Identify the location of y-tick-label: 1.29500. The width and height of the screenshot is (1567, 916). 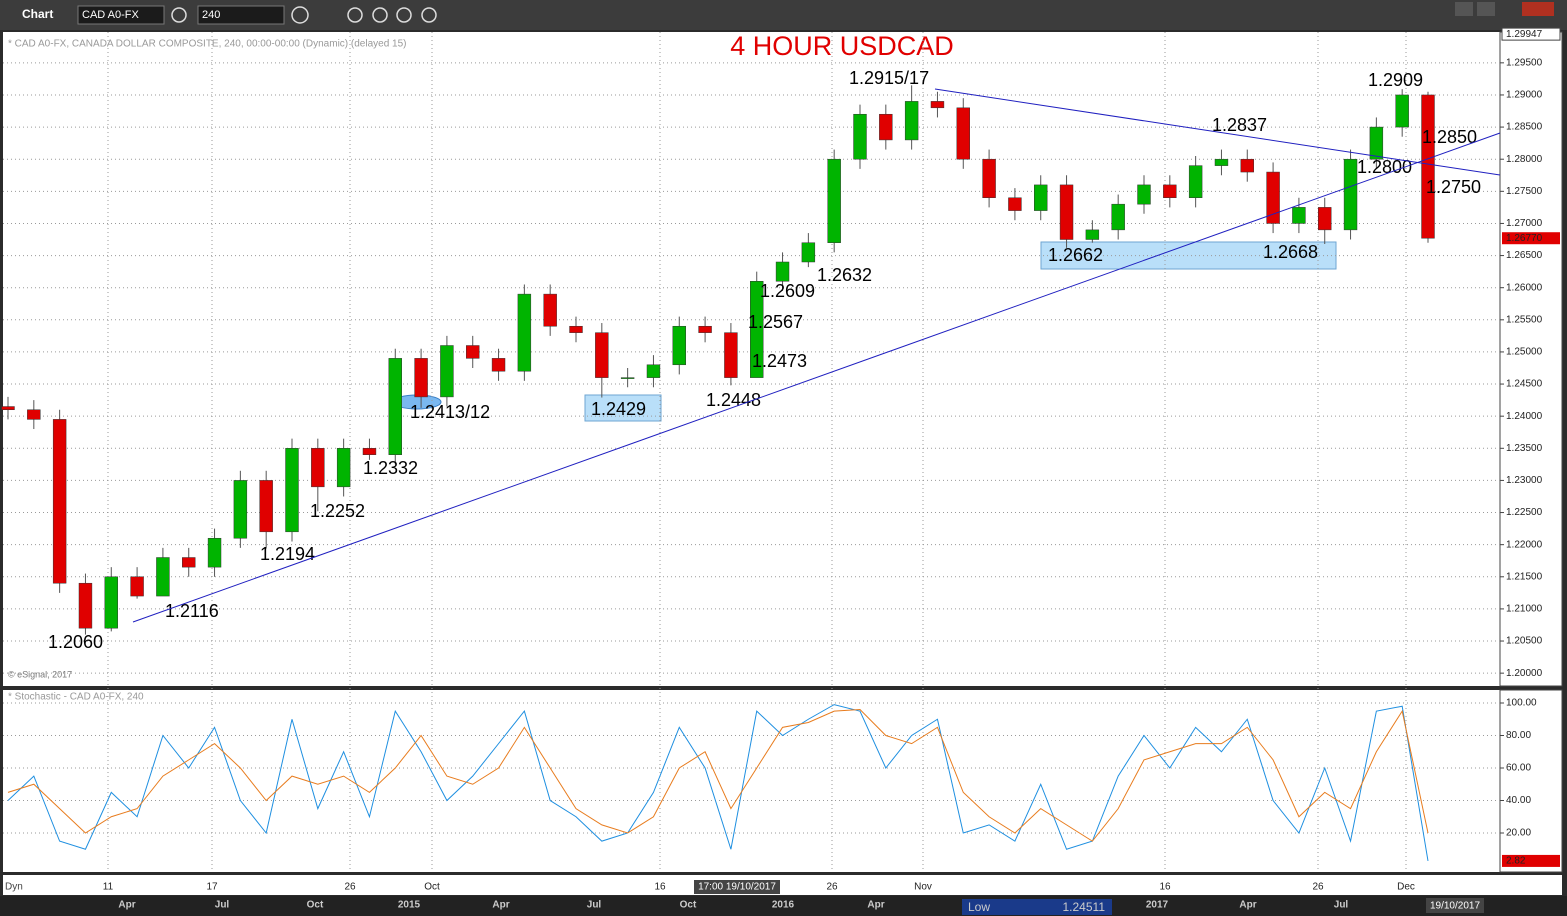
(1524, 62).